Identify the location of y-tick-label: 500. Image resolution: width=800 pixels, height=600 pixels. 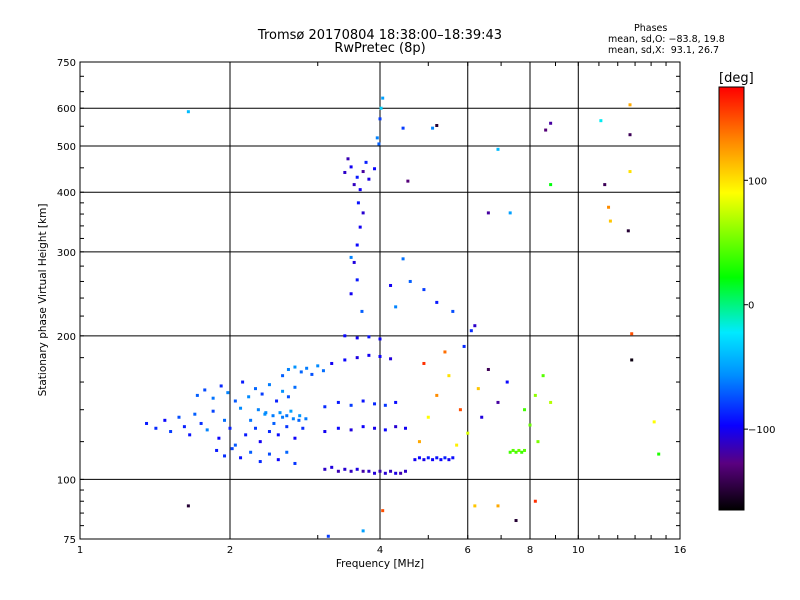
(66, 147).